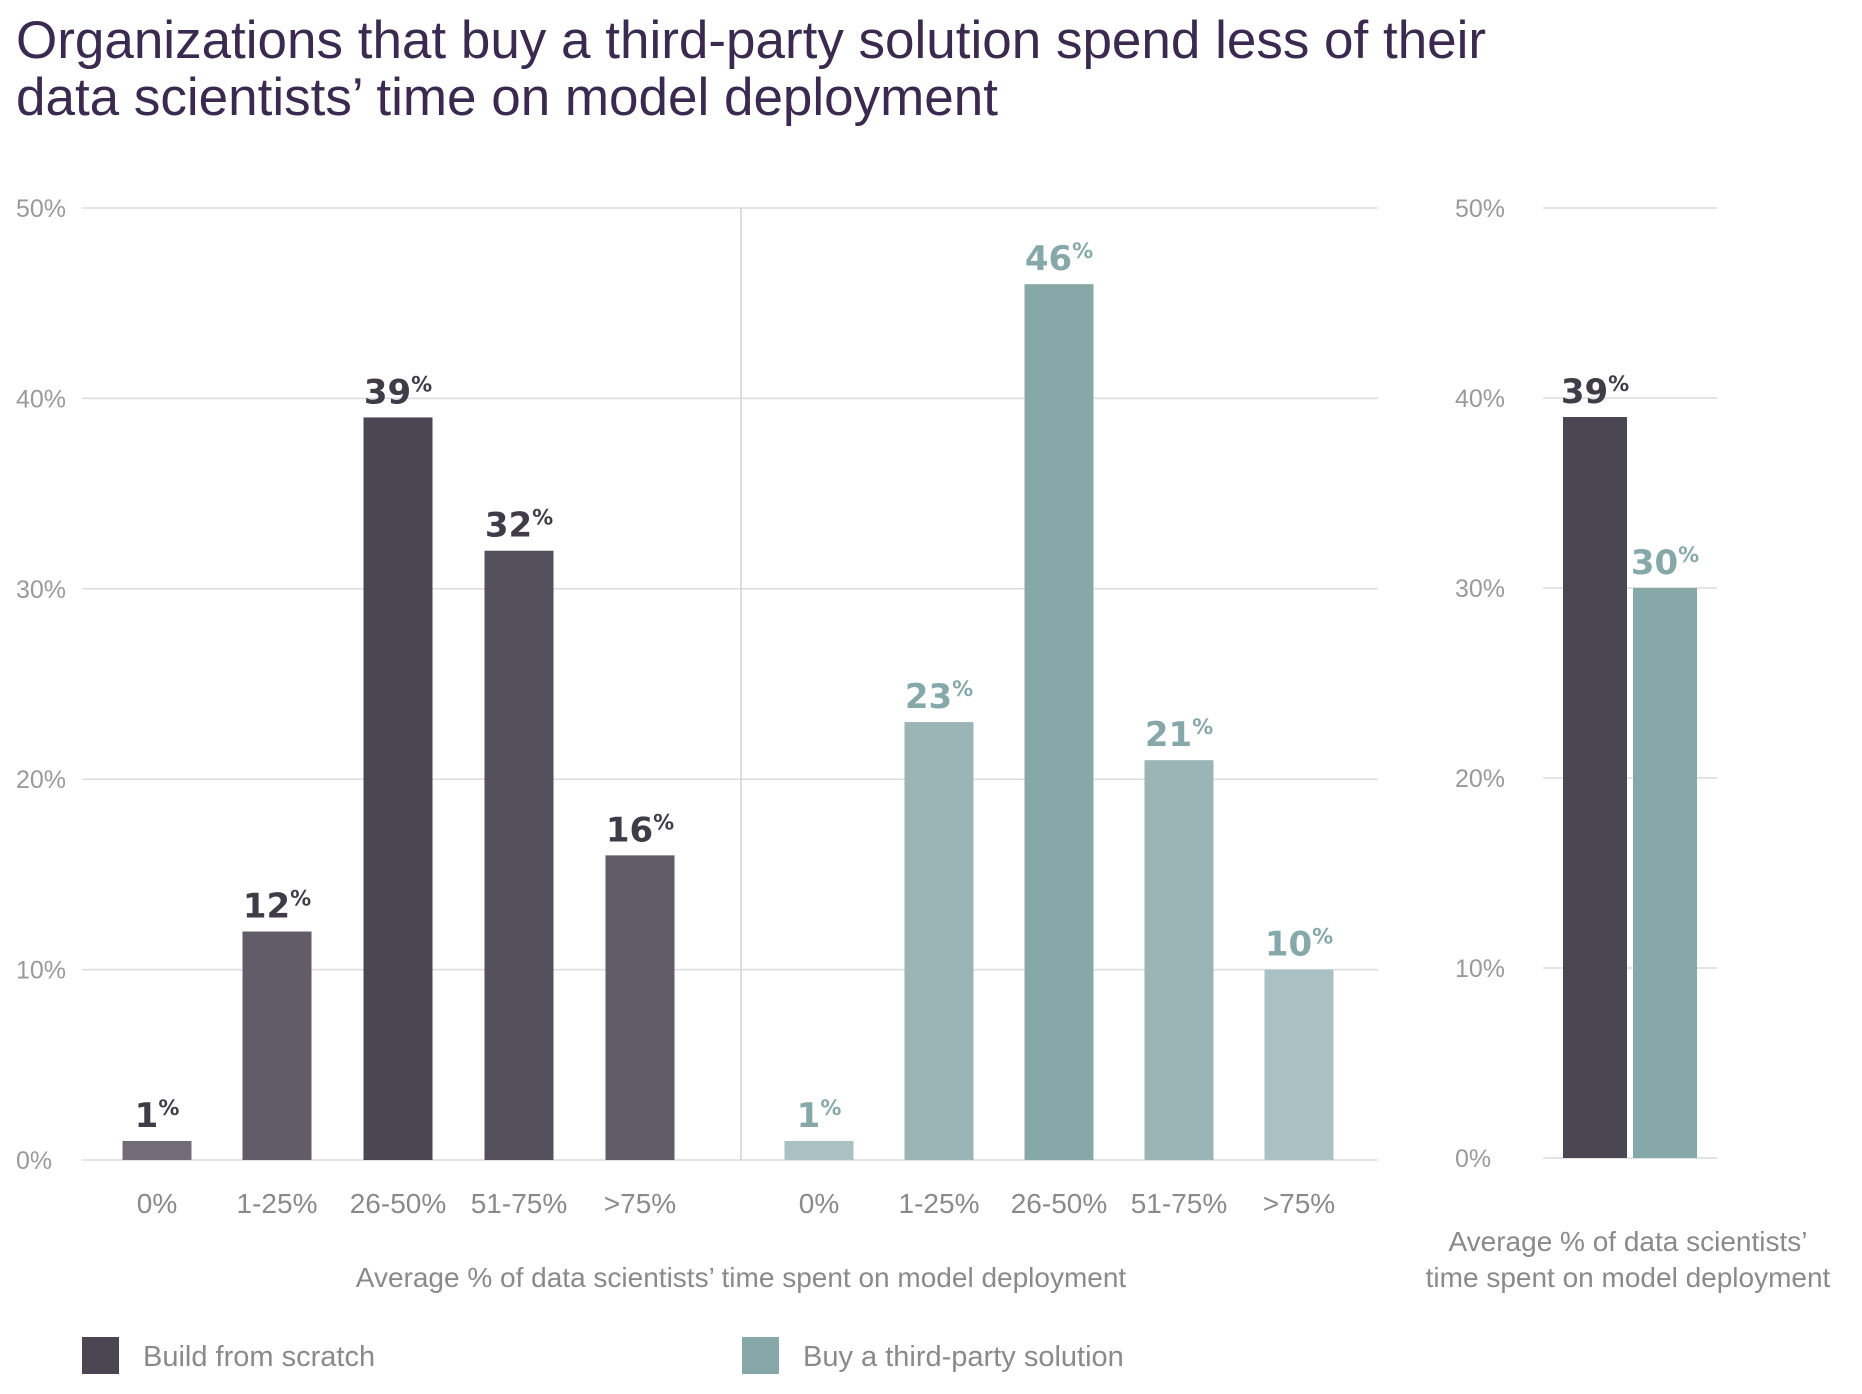  I want to click on y-tick-label-main: 10%, so click(41, 971).